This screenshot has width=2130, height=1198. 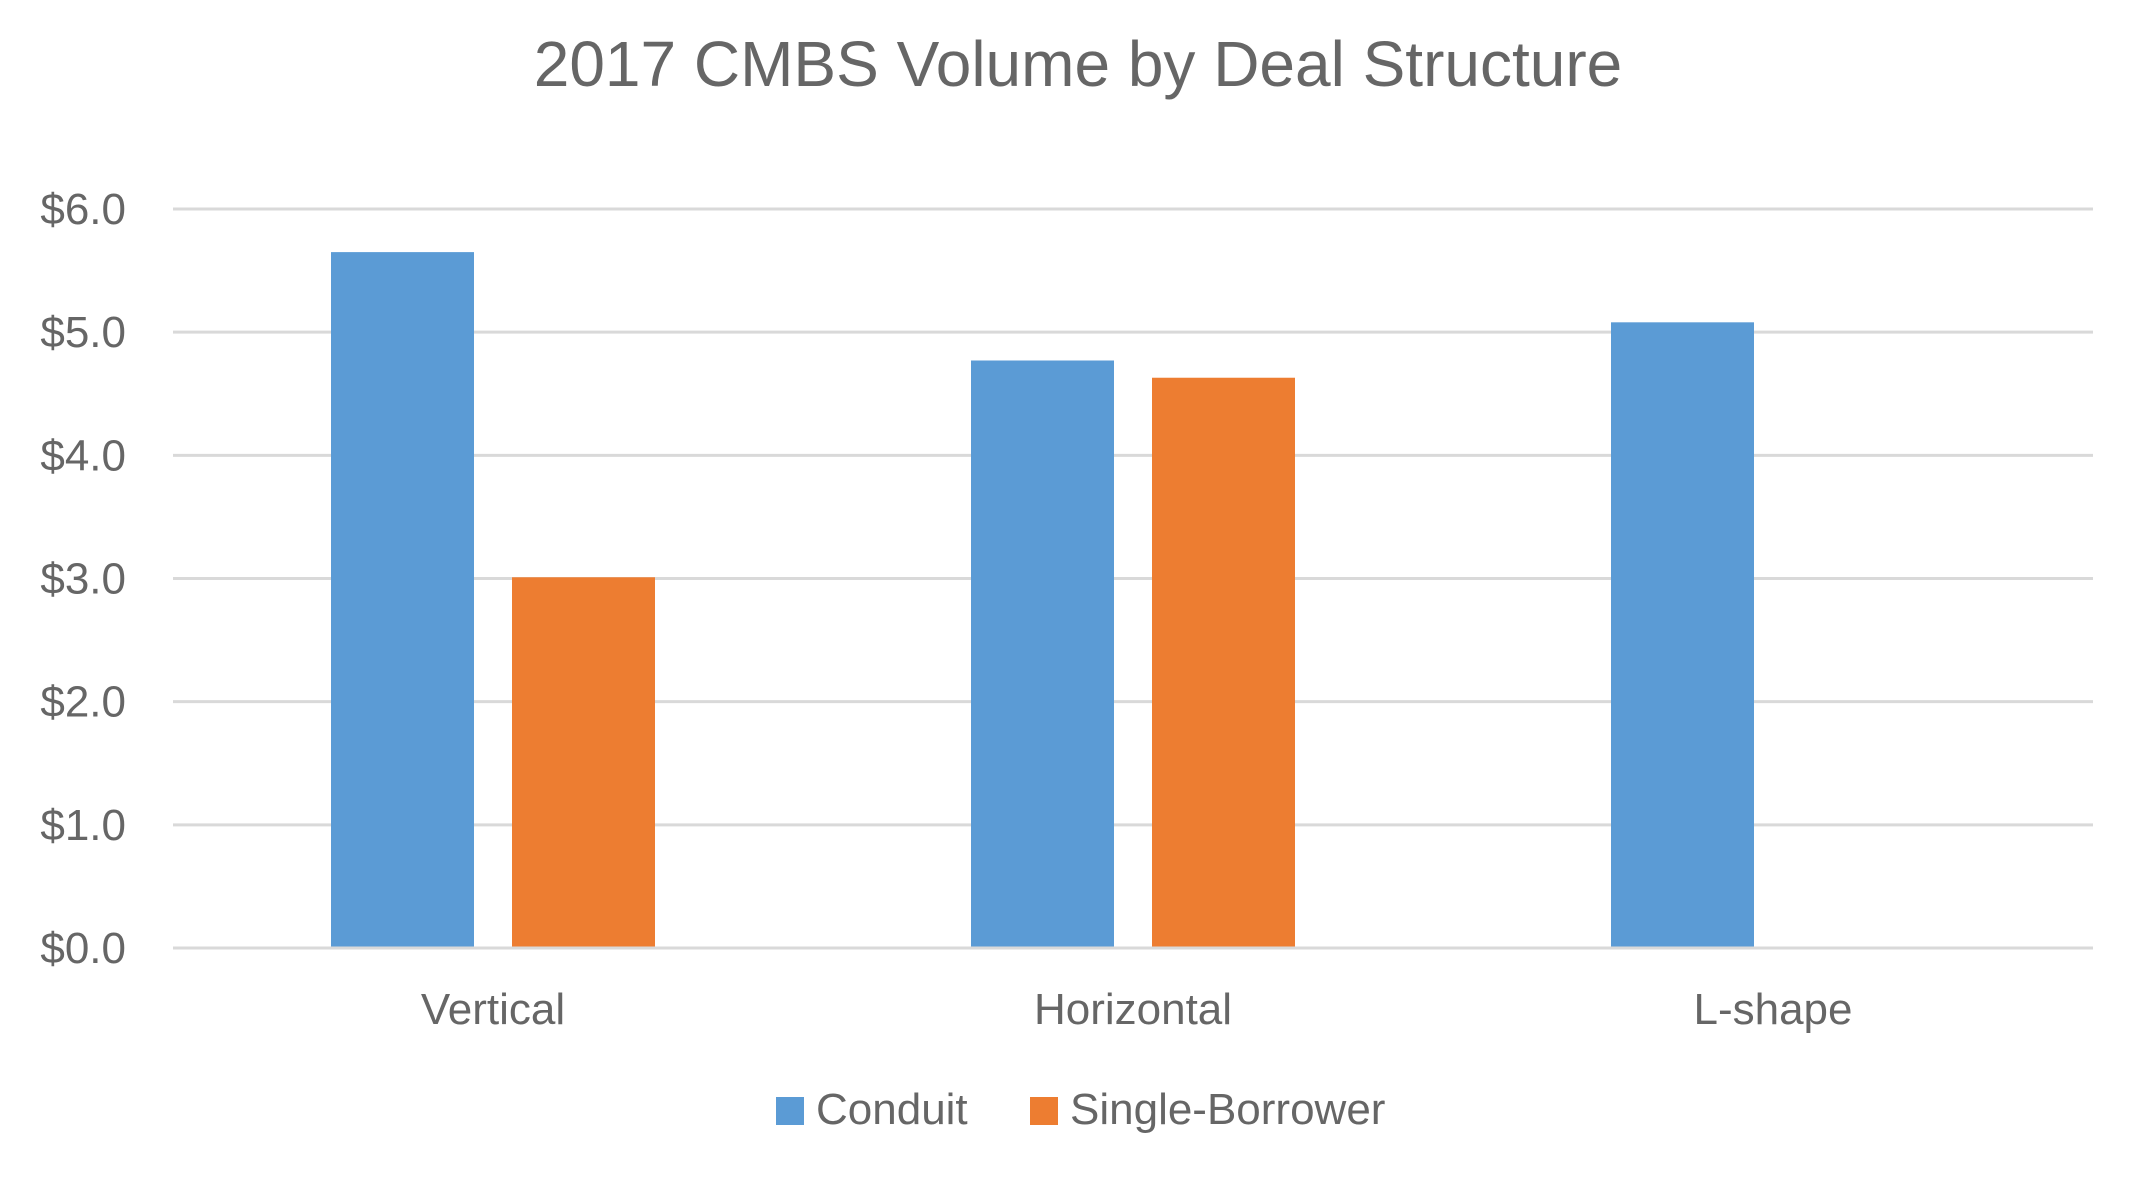 What do you see at coordinates (83, 948) in the screenshot?
I see `y-tick-label: $0.0` at bounding box center [83, 948].